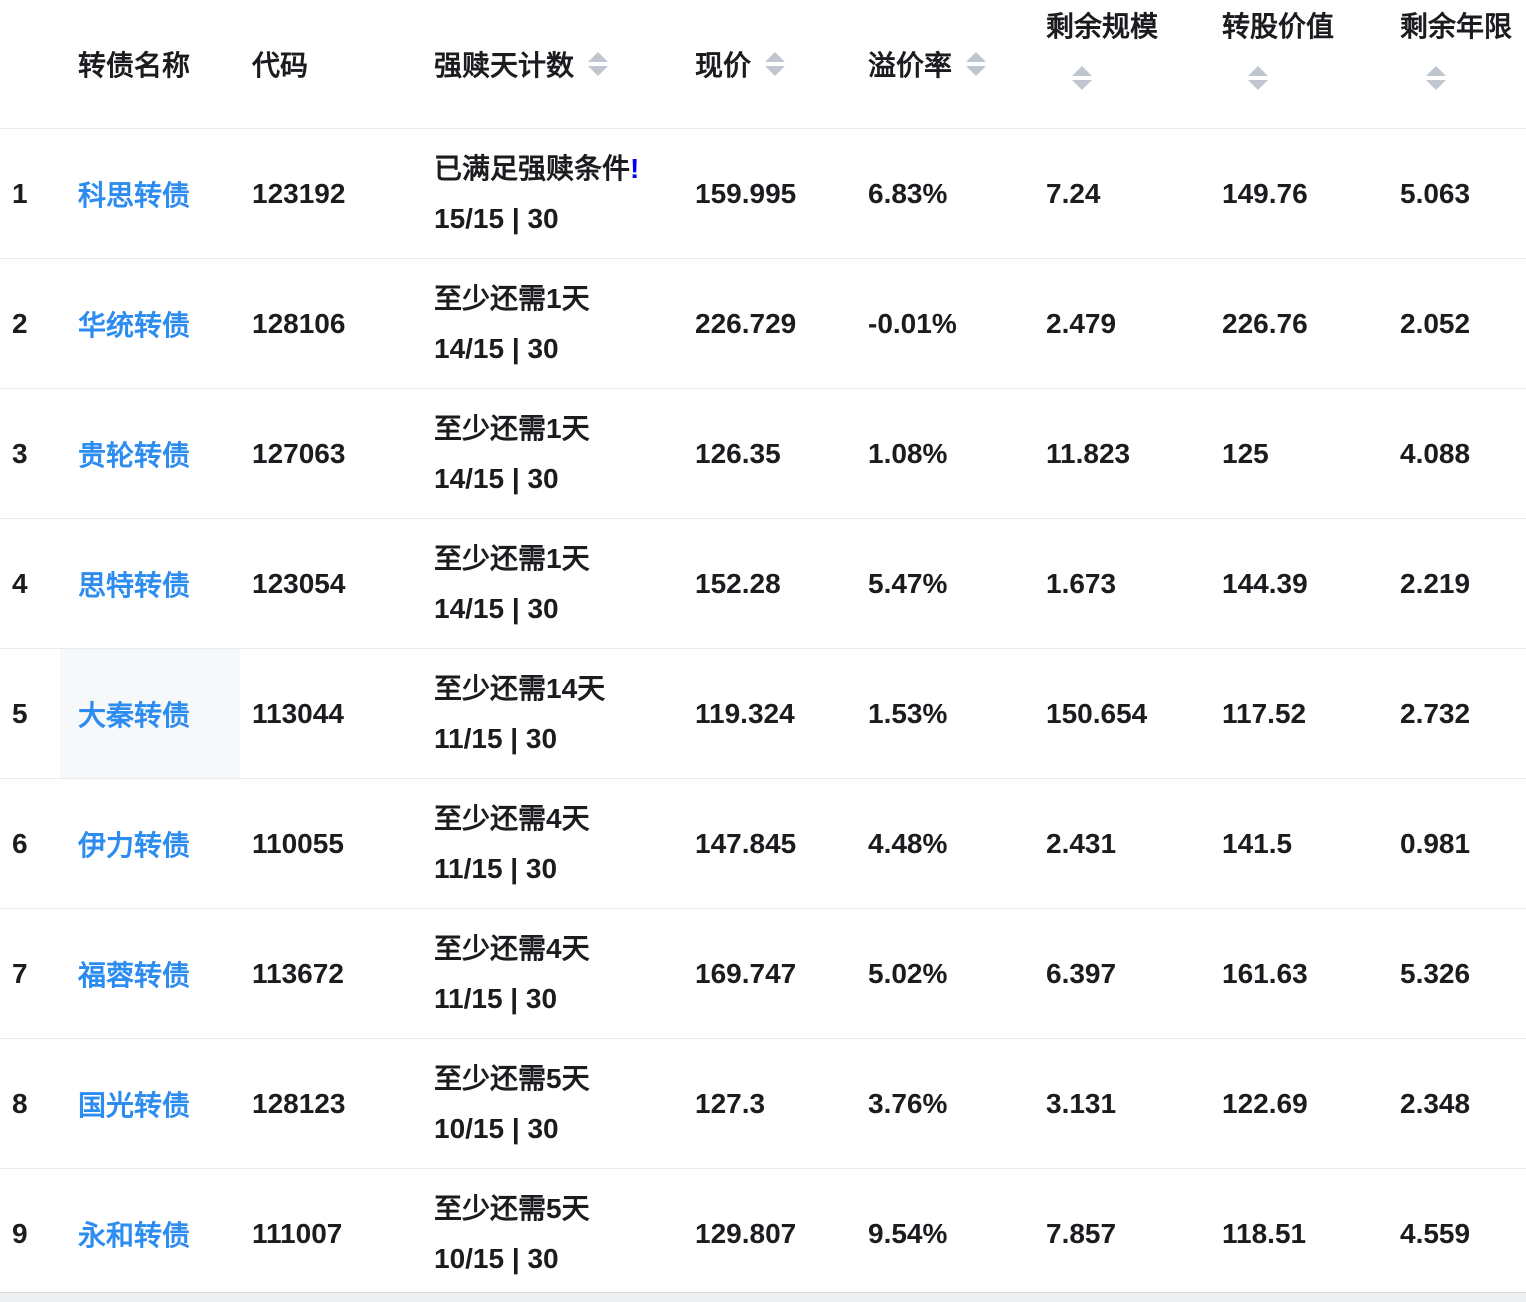 This screenshot has width=1526, height=1302. I want to click on row-index: 1, so click(30, 193).